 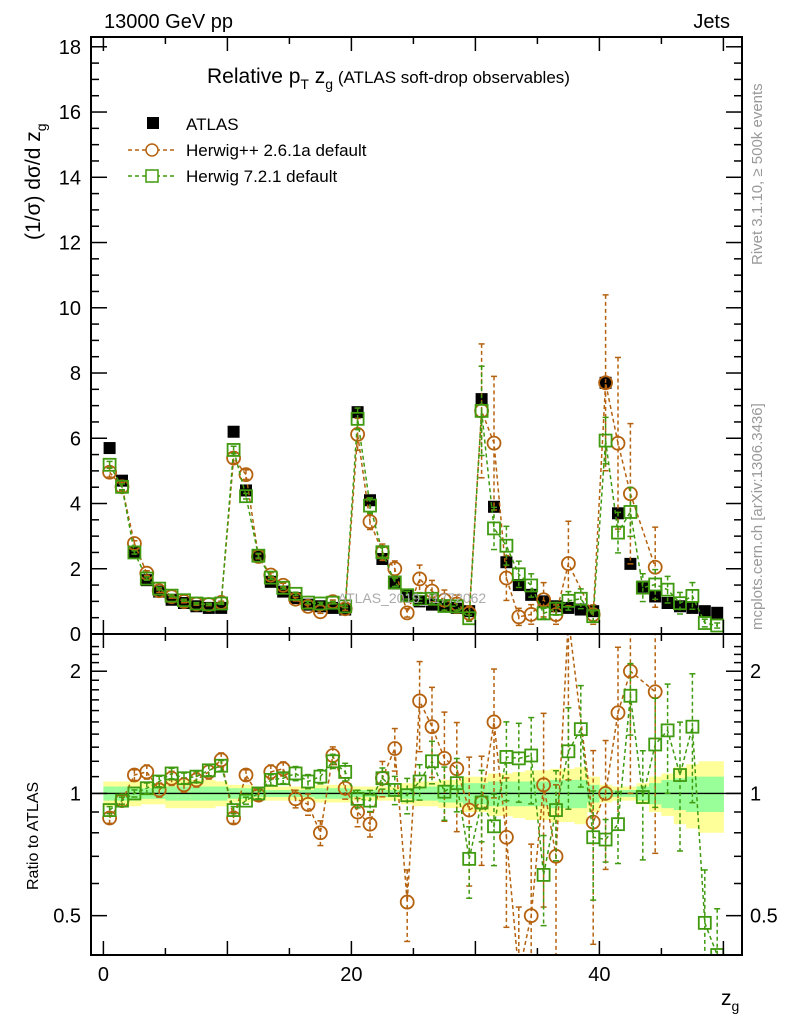 What do you see at coordinates (75, 635) in the screenshot?
I see `y-tick-label: 0` at bounding box center [75, 635].